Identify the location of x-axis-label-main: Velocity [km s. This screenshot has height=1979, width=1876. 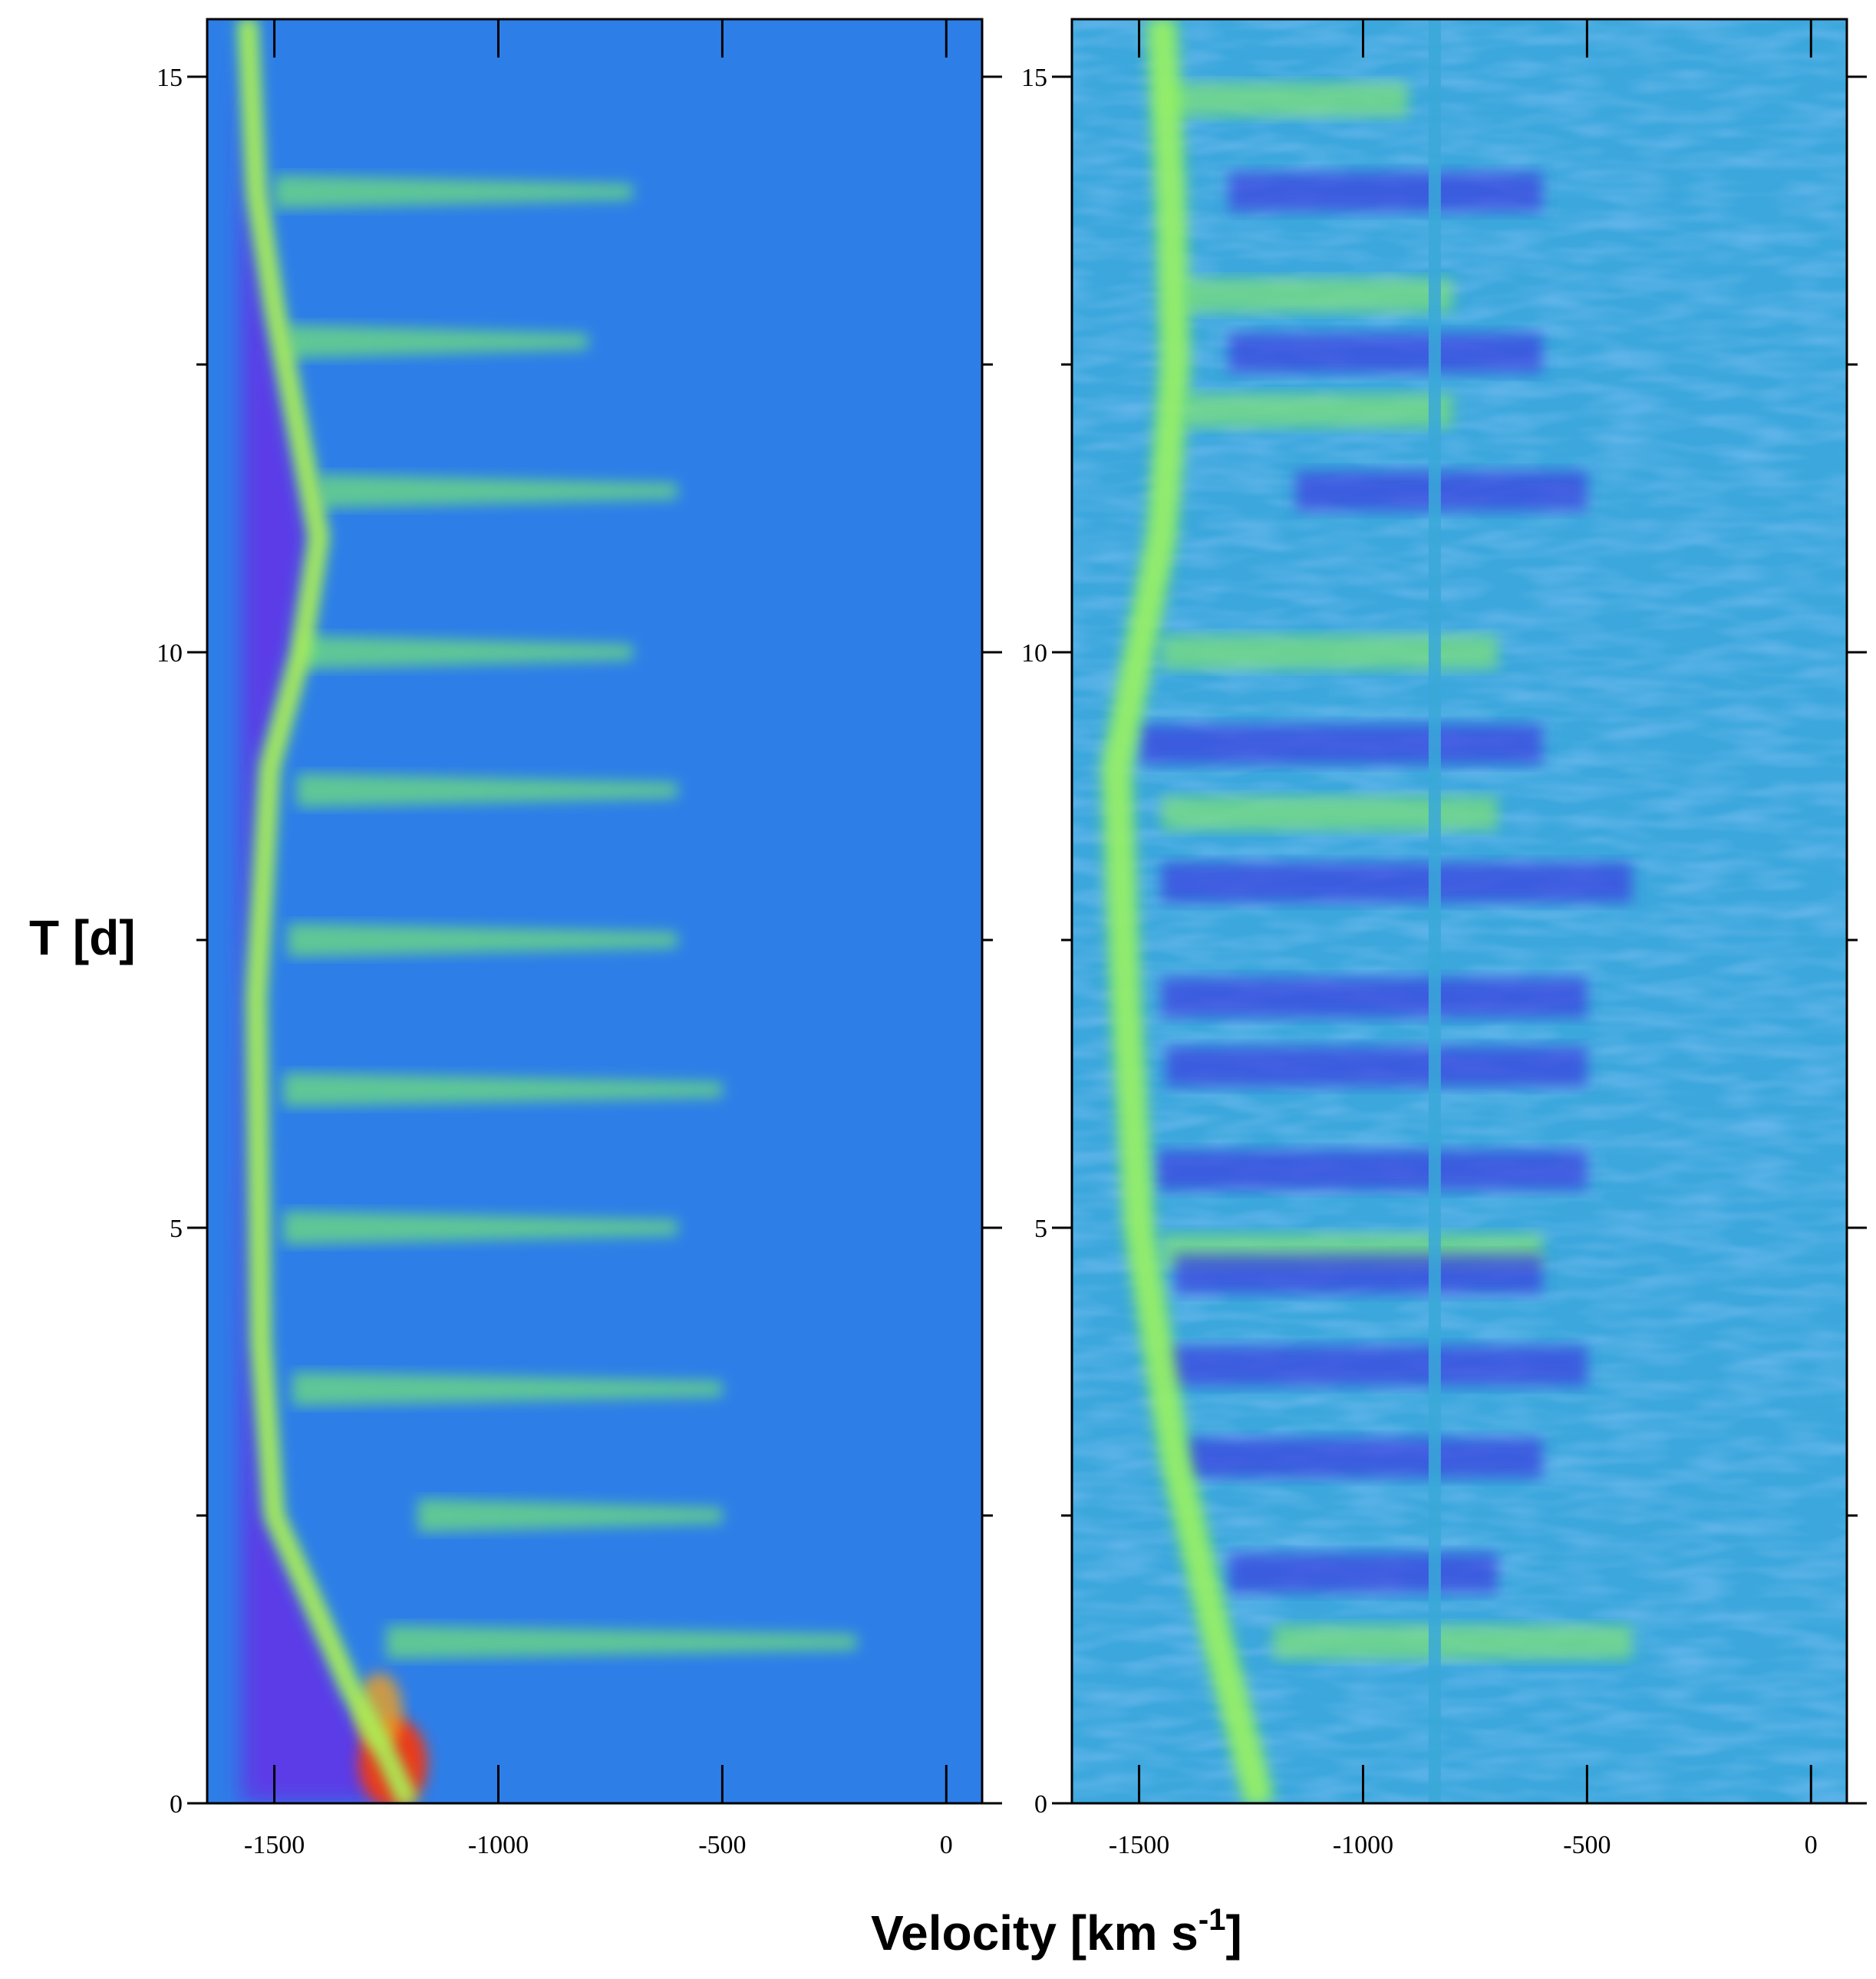
(1034, 1933).